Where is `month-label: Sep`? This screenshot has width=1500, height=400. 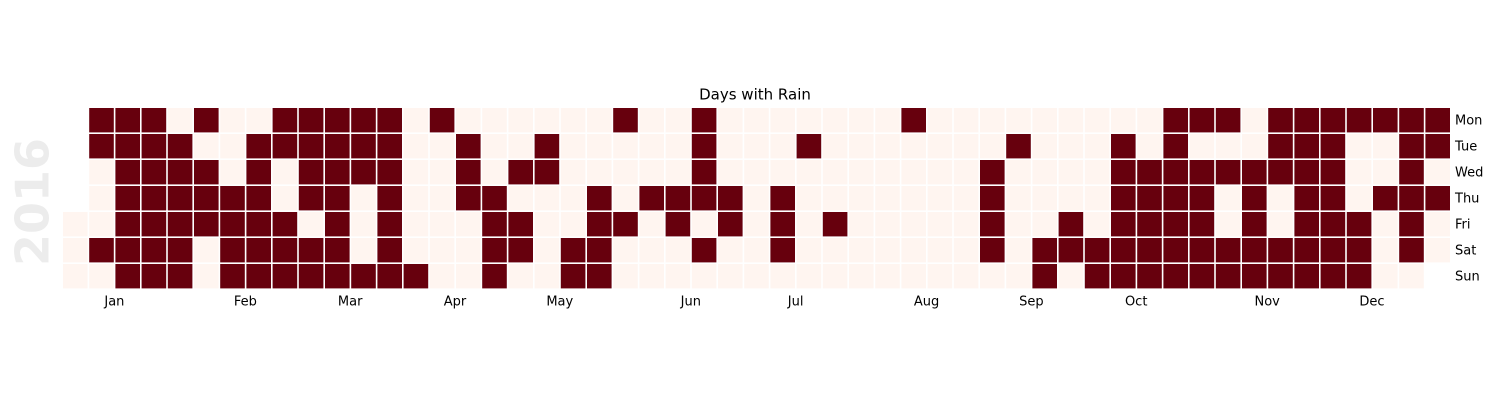 month-label: Sep is located at coordinates (1031, 302).